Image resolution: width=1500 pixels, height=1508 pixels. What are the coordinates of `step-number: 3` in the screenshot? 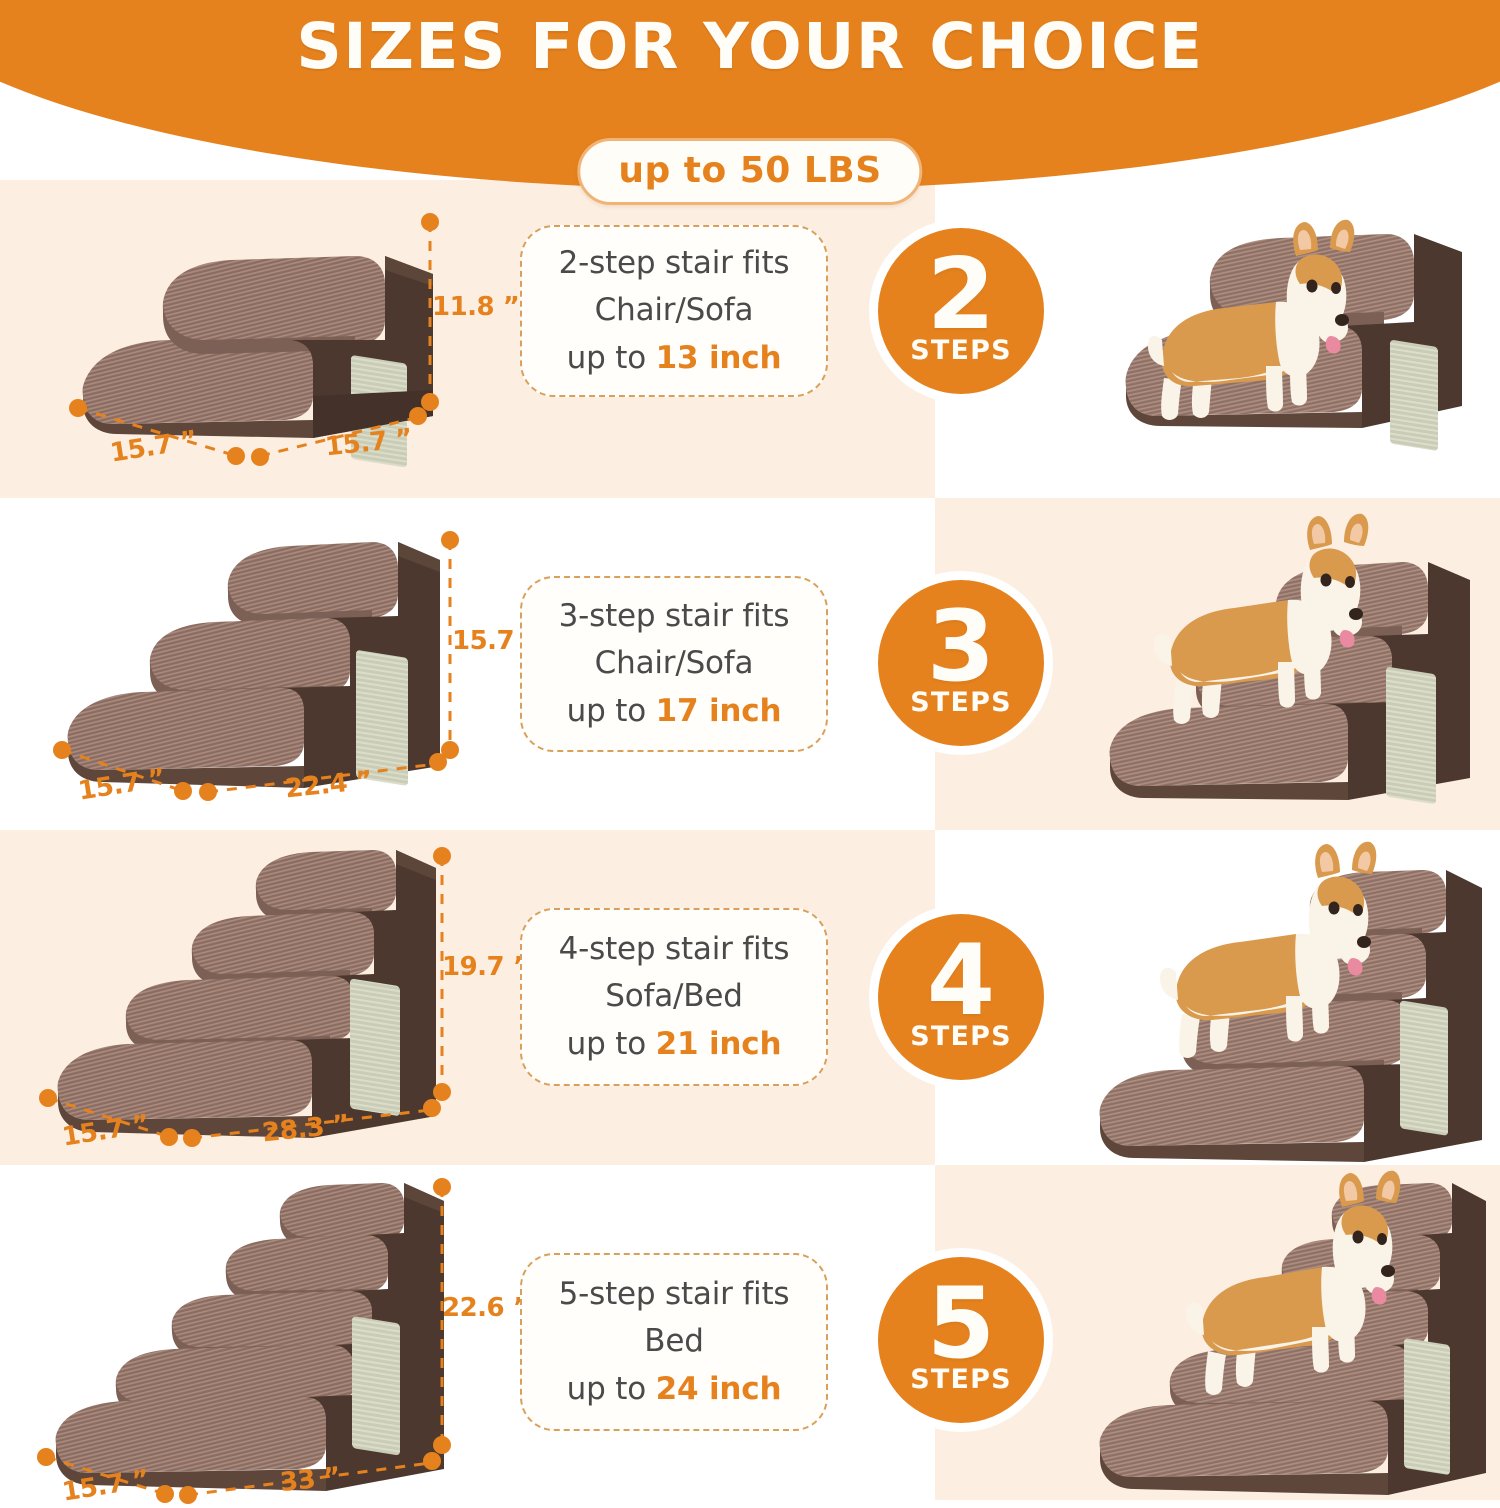 It's located at (961, 647).